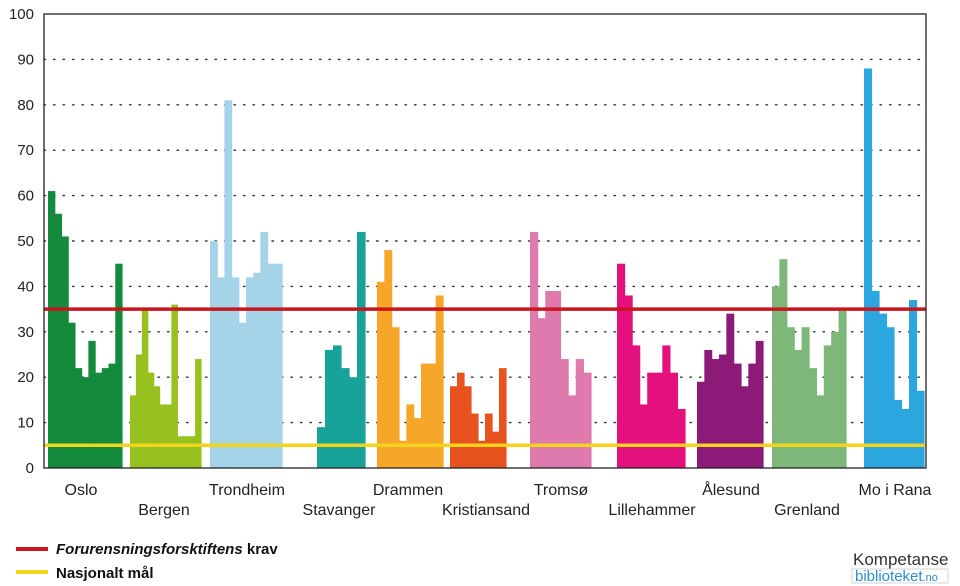 The height and width of the screenshot is (586, 960). What do you see at coordinates (894, 268) in the screenshot?
I see `bar-group-mo-i-rana` at bounding box center [894, 268].